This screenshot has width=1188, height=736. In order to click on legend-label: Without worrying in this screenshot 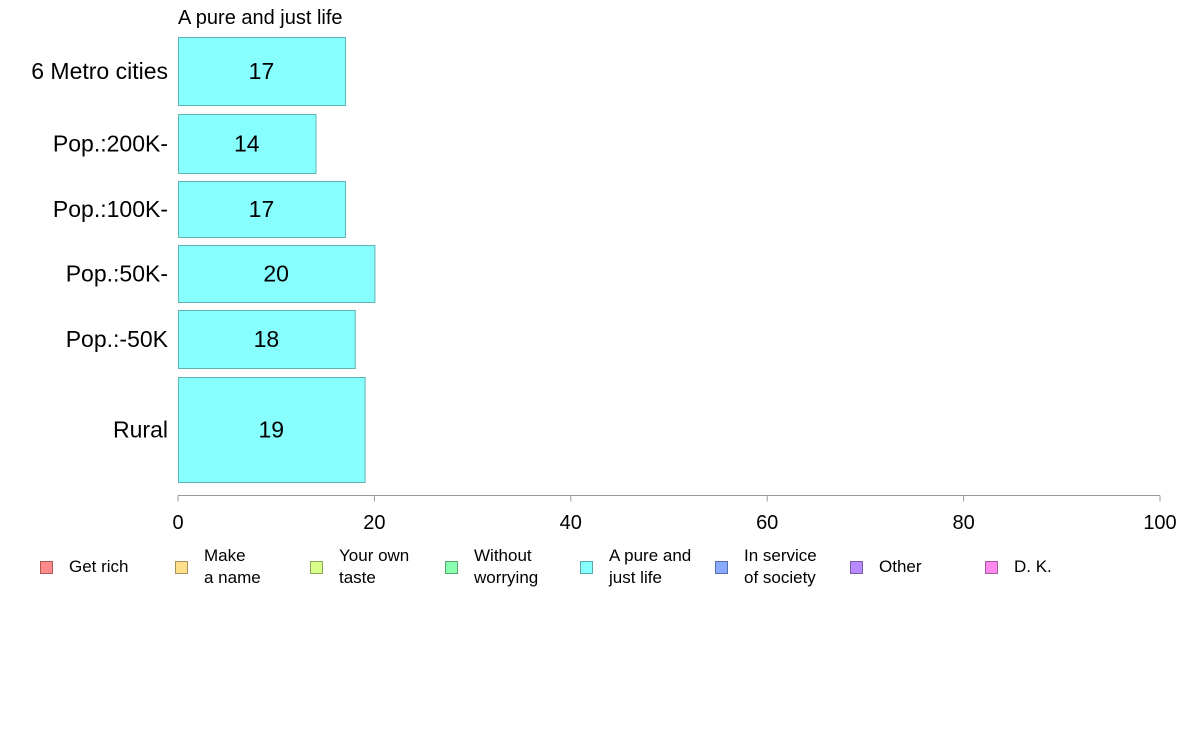, I will do `click(506, 566)`.